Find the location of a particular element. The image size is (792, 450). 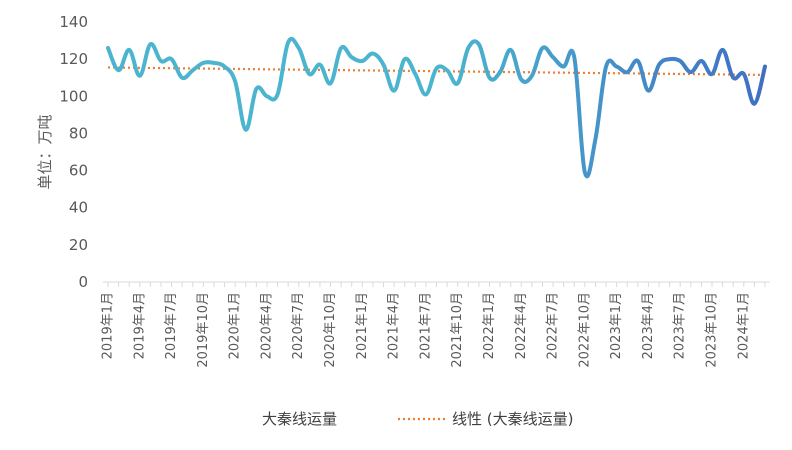

legend-label-trend: 线性 (大秦线运量) is located at coordinates (512, 419).